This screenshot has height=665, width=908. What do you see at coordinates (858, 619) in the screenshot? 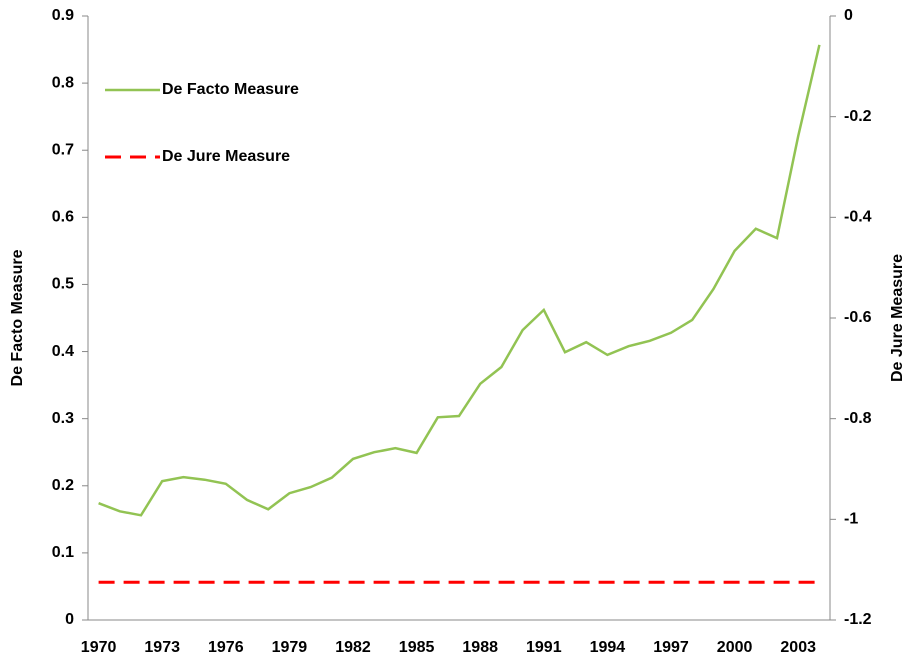
I see `y2-tick-label: -1.2` at bounding box center [858, 619].